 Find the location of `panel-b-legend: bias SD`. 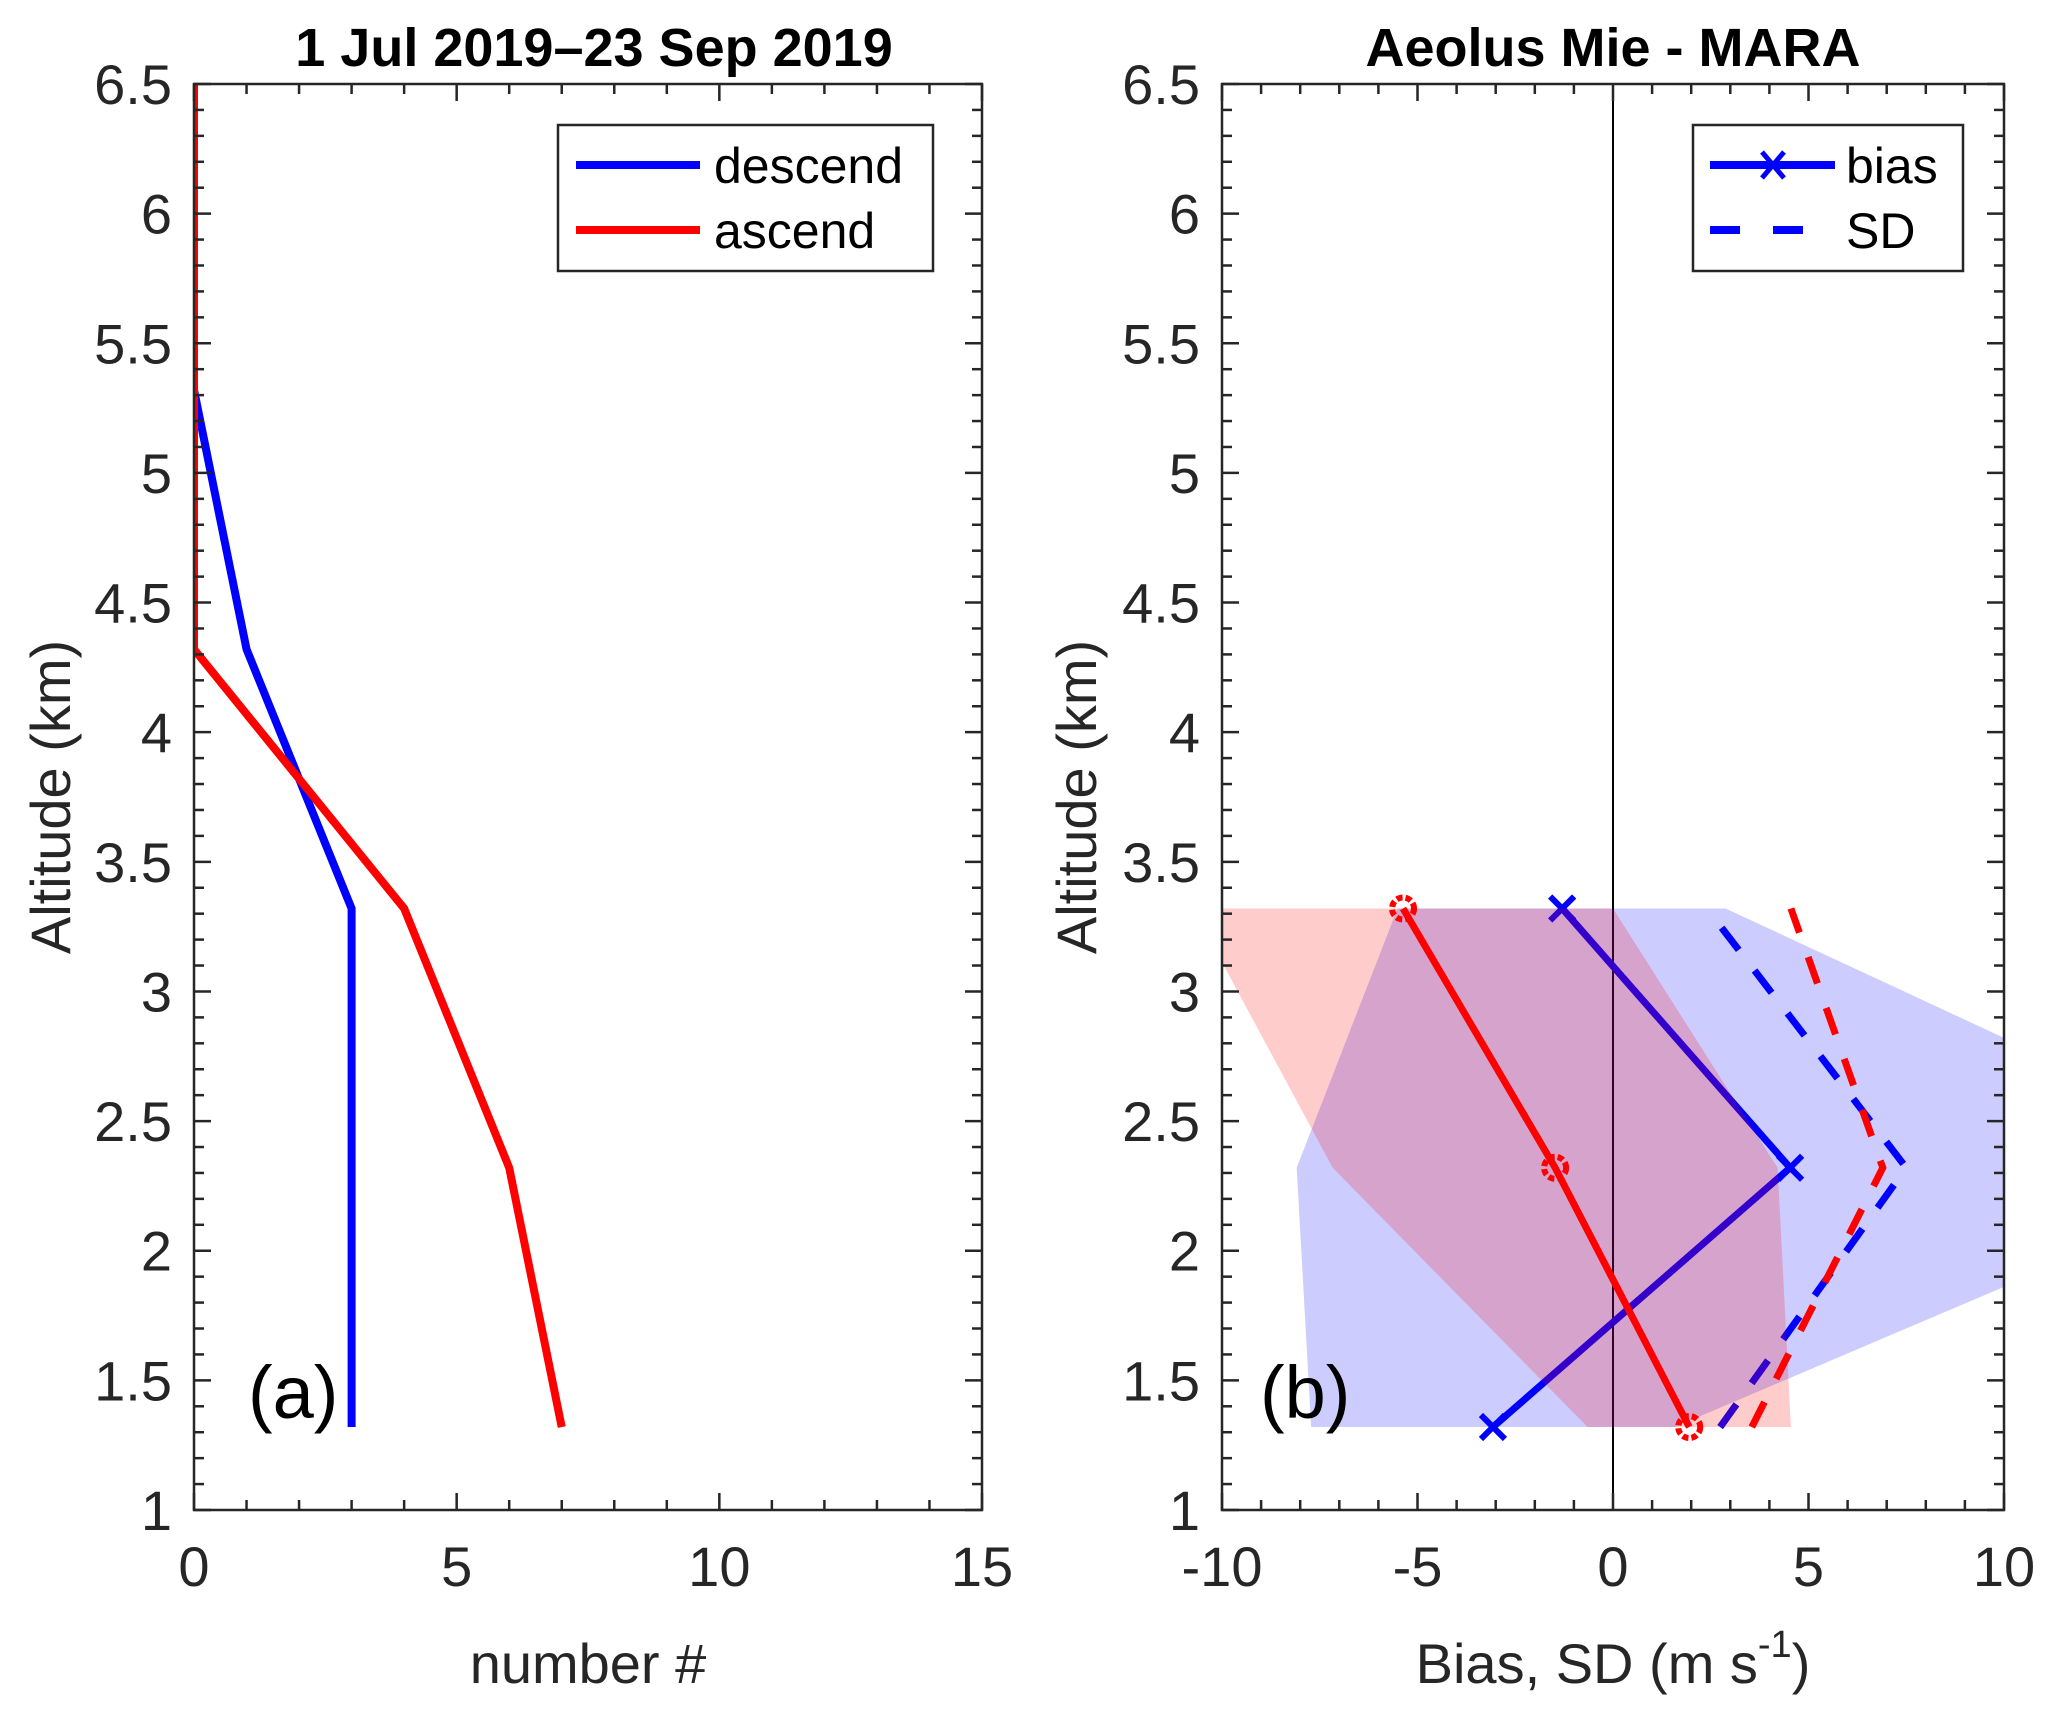

panel-b-legend: bias SD is located at coordinates (1828, 198).